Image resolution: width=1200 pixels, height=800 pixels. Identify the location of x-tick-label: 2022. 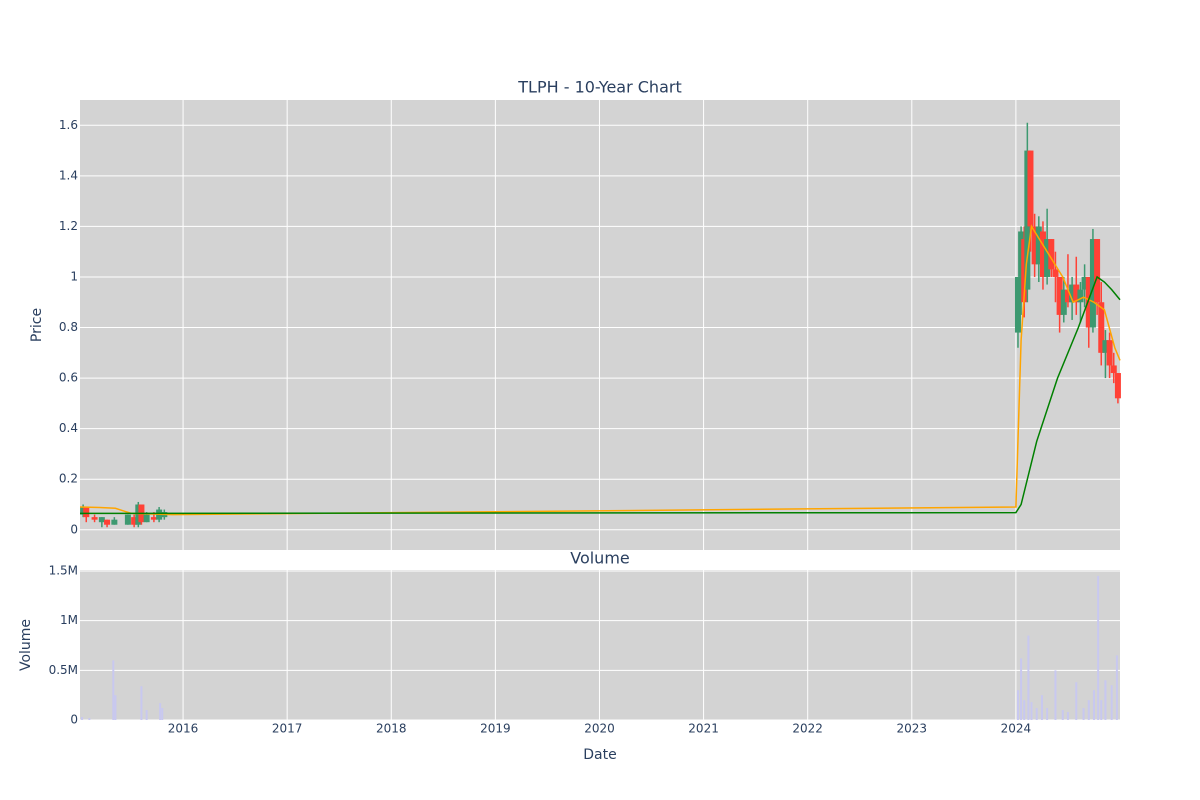
(807, 729).